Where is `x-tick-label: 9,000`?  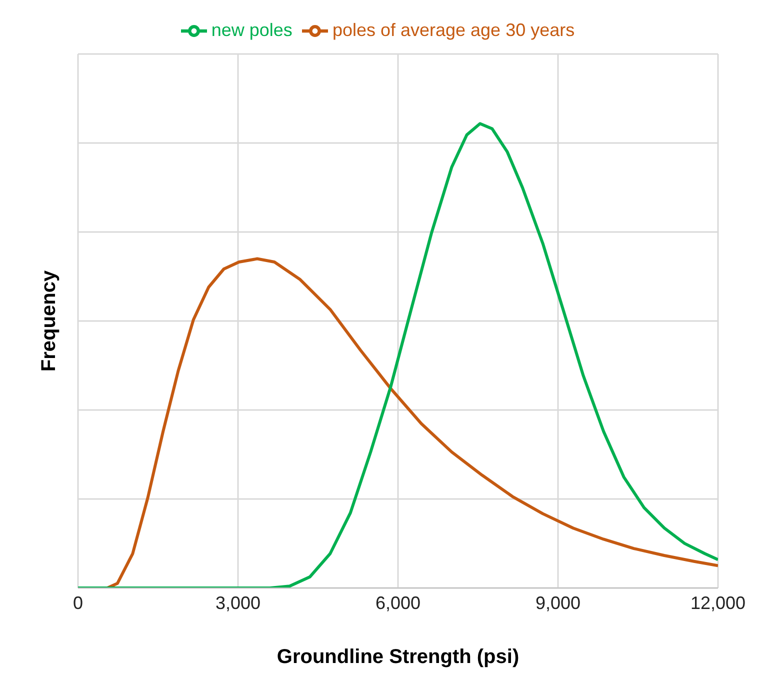 x-tick-label: 9,000 is located at coordinates (558, 602).